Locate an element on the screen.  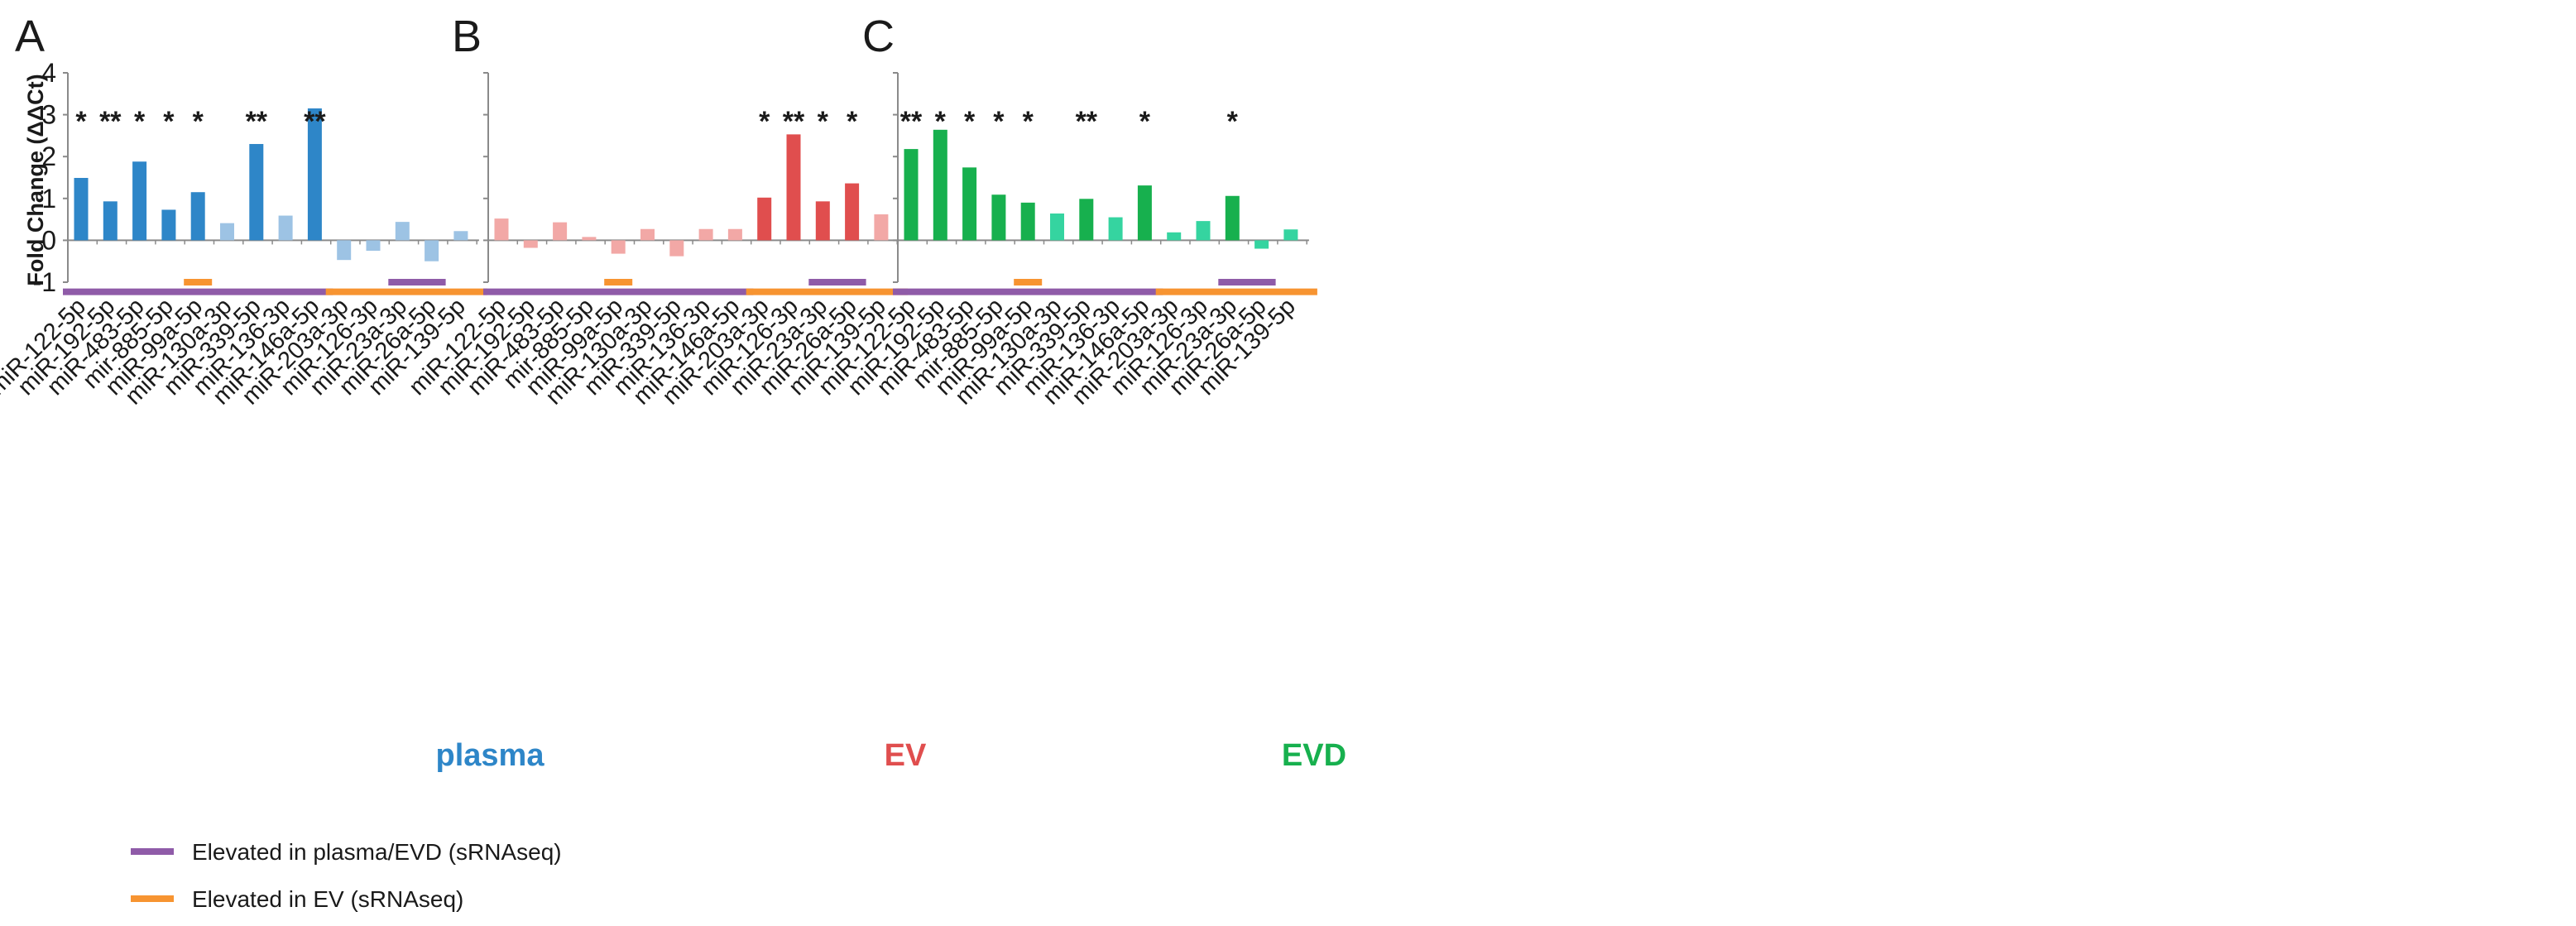
bar-plasma-mir-122-5p is located at coordinates (81, 209).